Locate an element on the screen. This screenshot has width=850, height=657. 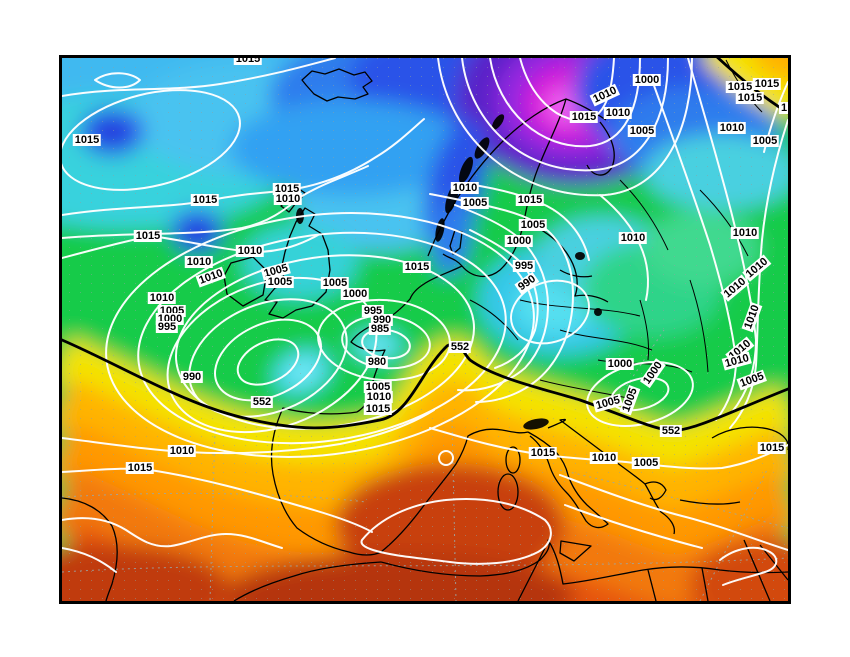
isobar-label: 1 is located at coordinates (783, 108).